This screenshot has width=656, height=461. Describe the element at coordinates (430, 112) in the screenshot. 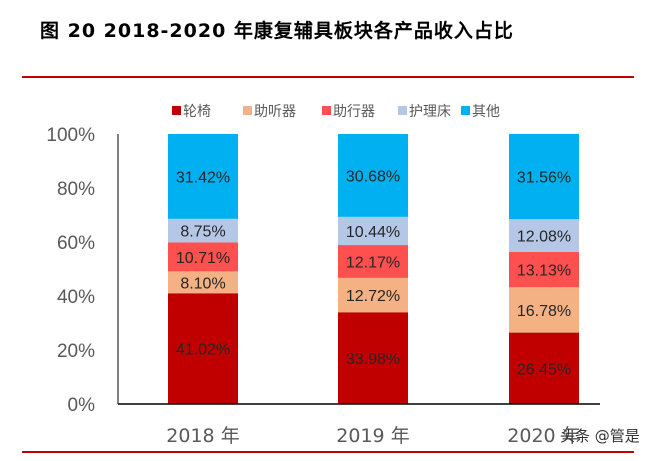

I see `legend-label: 护理床` at that location.